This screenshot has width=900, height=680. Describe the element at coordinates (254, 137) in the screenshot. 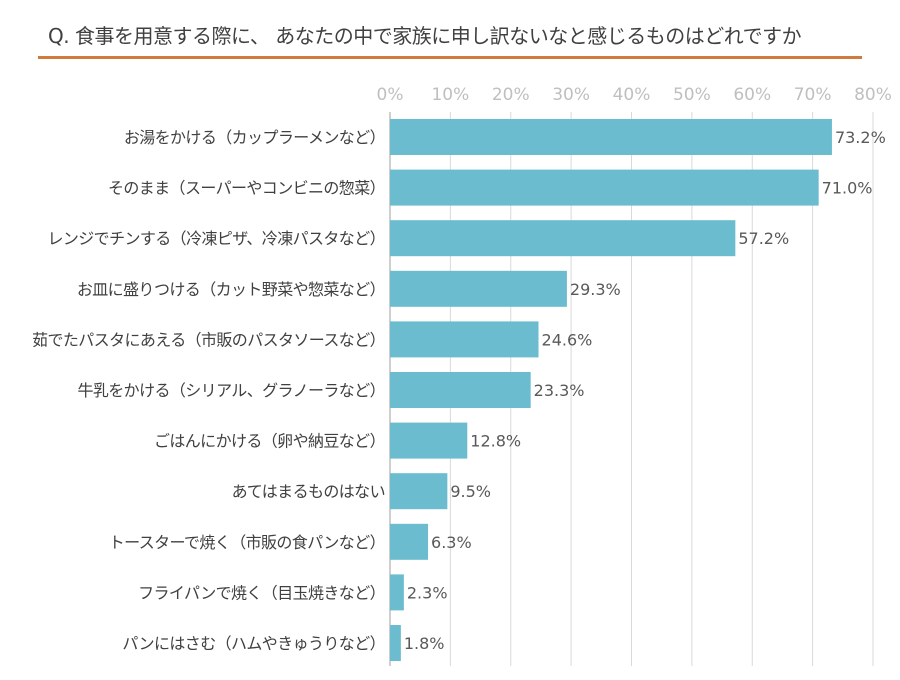

I see `category-label: お湯をかける（カップラーメンなど）` at that location.